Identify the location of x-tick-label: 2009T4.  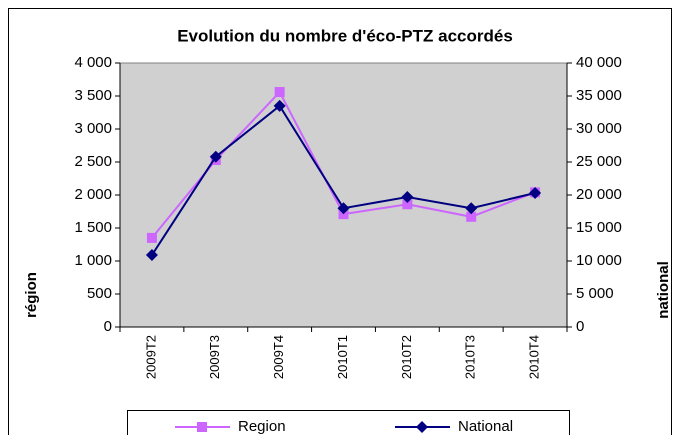
(278, 357).